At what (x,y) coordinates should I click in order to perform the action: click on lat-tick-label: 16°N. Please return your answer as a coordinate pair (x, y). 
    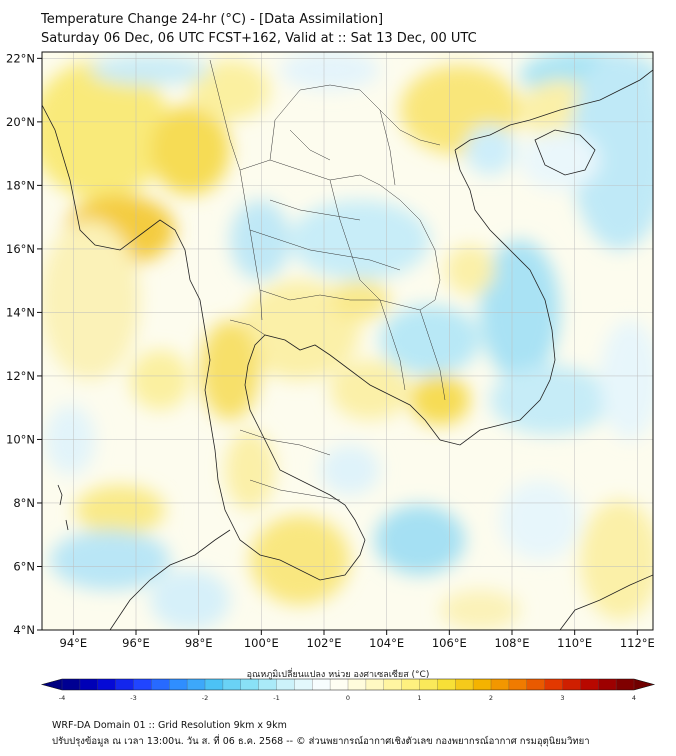
    Looking at the image, I should click on (20, 249).